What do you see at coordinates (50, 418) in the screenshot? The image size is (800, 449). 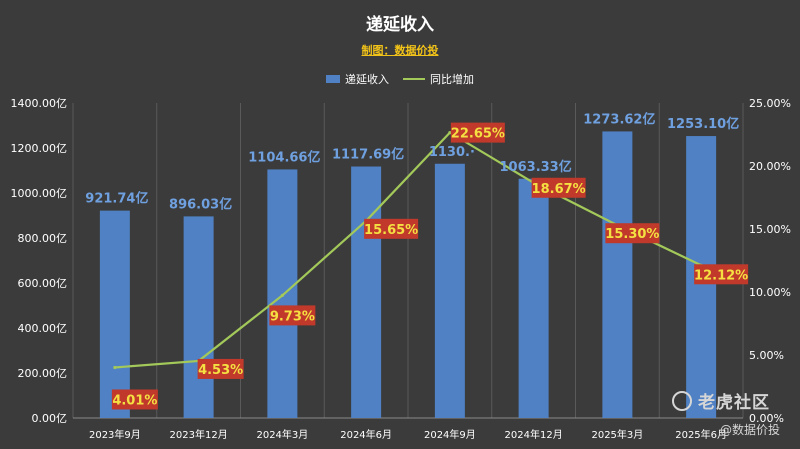 I see `y-left-tick-label: 0.00亿` at bounding box center [50, 418].